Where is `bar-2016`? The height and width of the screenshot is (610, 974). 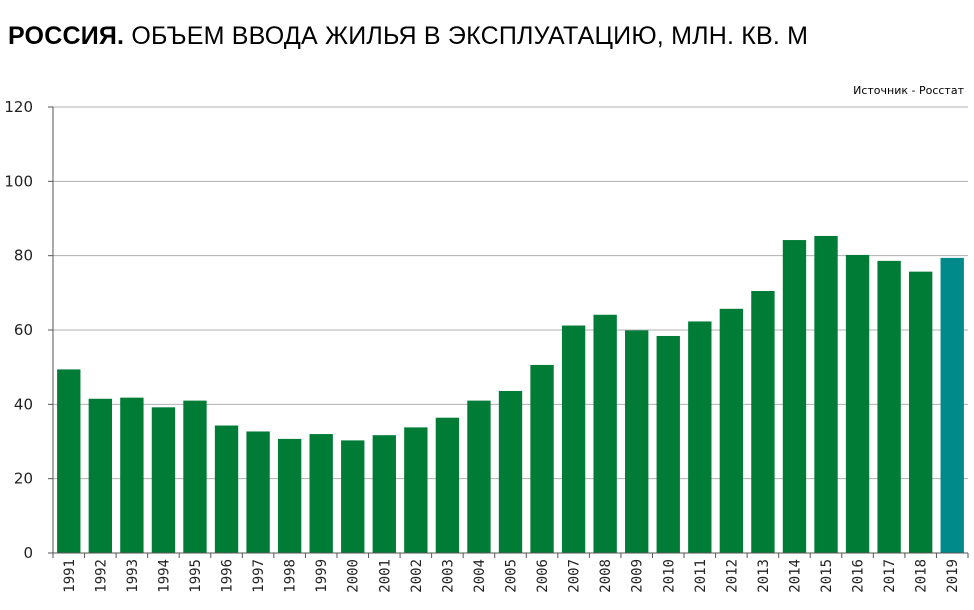
bar-2016 is located at coordinates (857, 403).